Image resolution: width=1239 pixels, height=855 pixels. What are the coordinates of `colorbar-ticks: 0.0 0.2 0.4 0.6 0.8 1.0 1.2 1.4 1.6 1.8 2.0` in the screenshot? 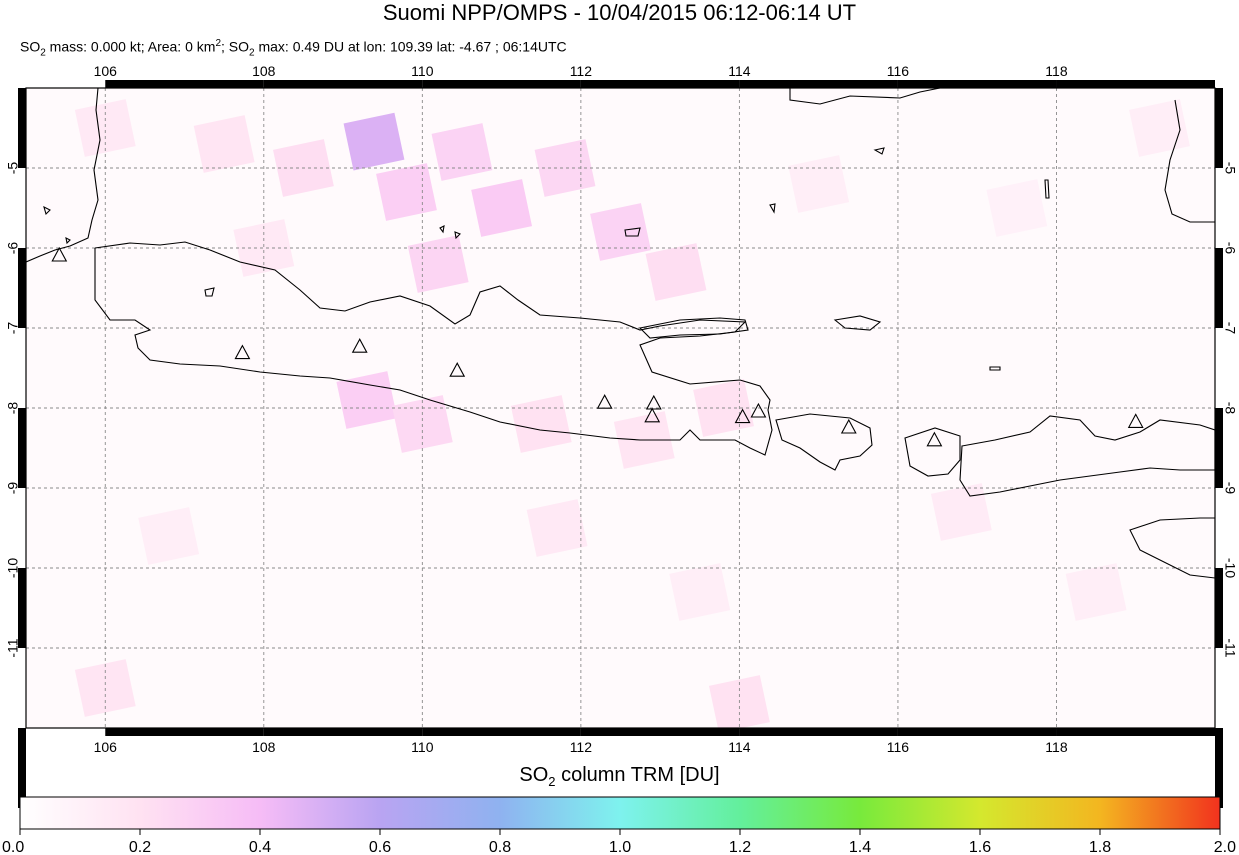 It's located at (619, 842).